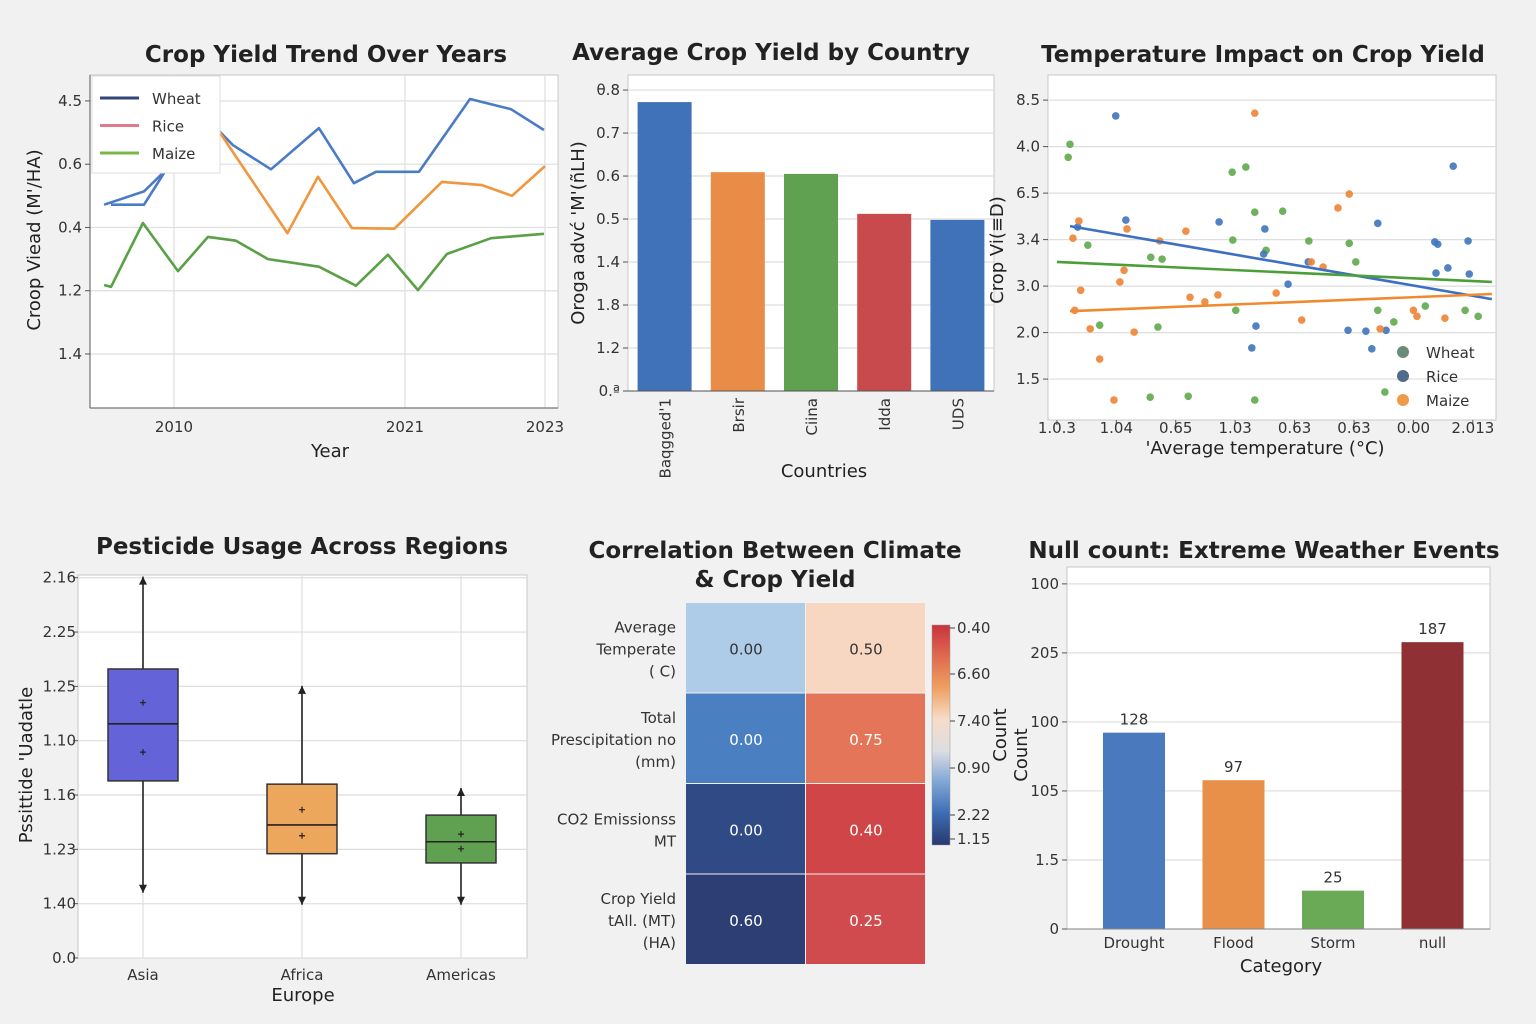 This screenshot has width=1536, height=1024. What do you see at coordinates (1134, 720) in the screenshot?
I see `bar-value-label: 128` at bounding box center [1134, 720].